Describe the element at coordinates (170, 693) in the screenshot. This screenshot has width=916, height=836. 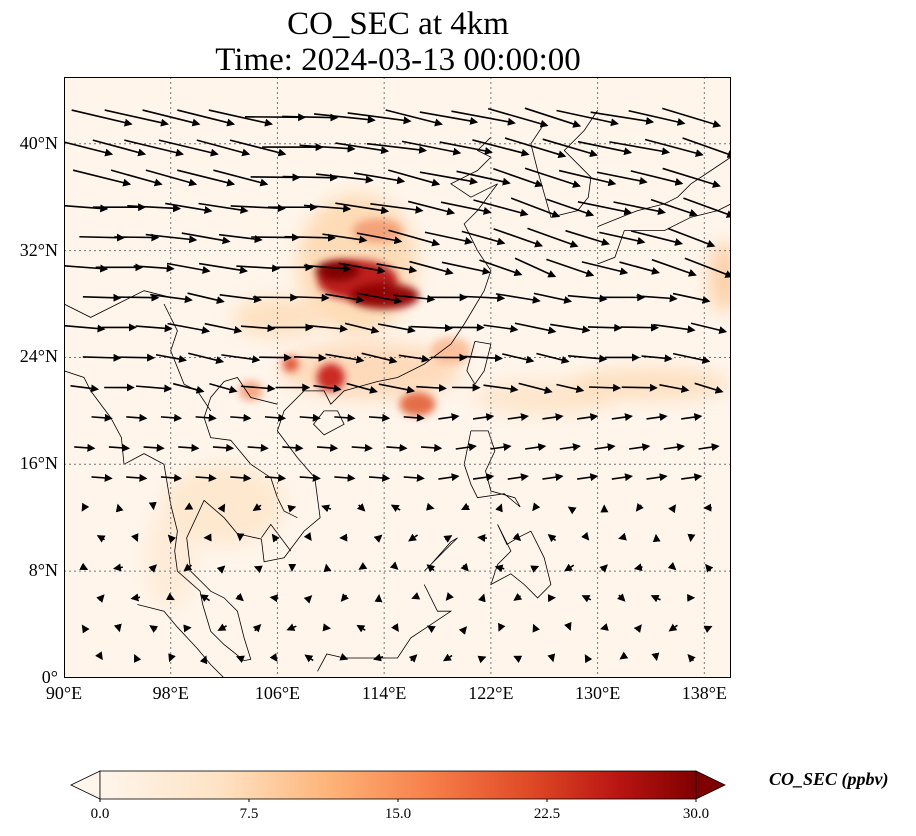
I see `longitude-tick-label: 98°E` at that location.